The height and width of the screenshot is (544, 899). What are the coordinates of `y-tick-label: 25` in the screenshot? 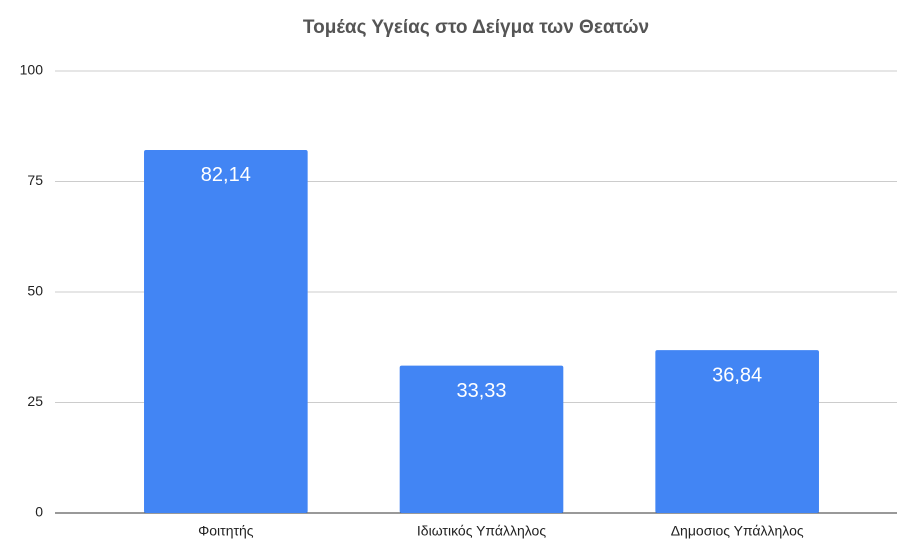 It's located at (35, 401).